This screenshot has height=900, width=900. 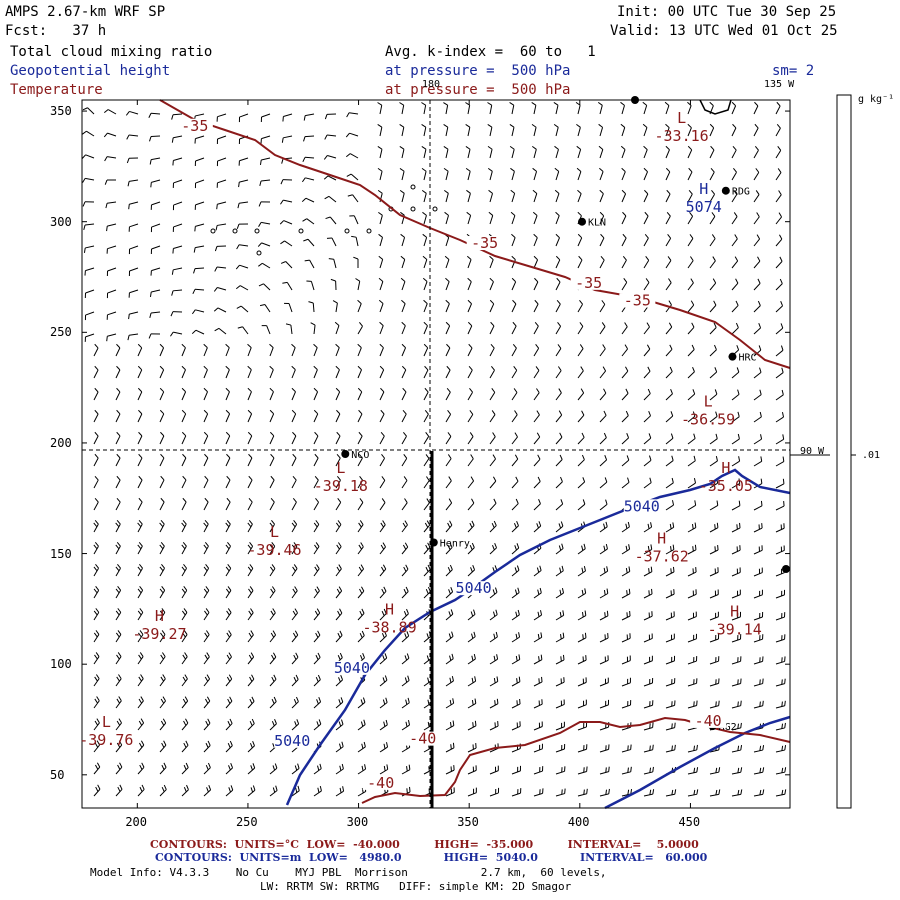 What do you see at coordinates (56, 90) in the screenshot?
I see `field-temp-label: Temperature` at bounding box center [56, 90].